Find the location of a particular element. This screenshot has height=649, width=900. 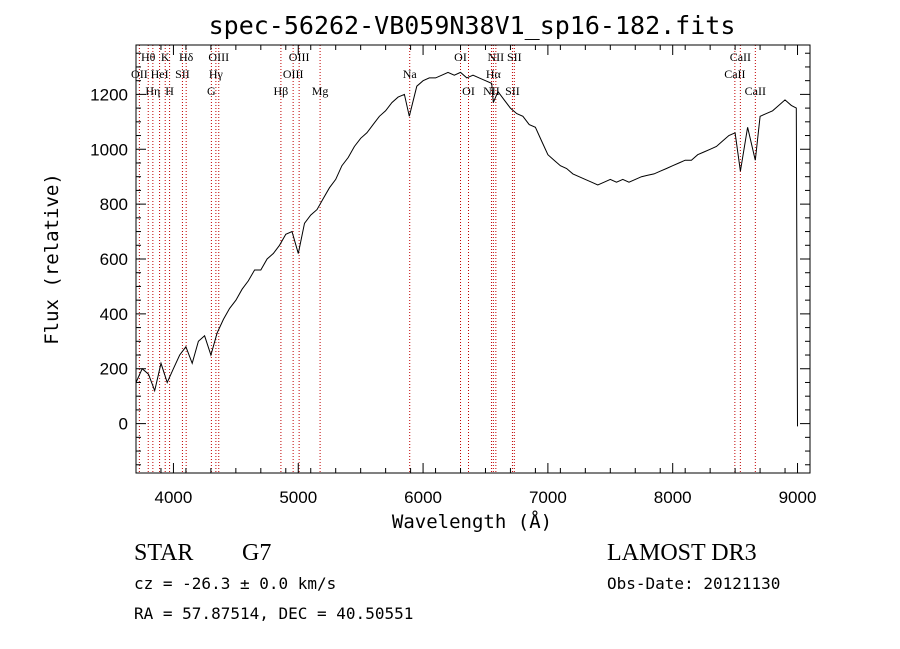

x-tick-label: 7000 is located at coordinates (548, 497).